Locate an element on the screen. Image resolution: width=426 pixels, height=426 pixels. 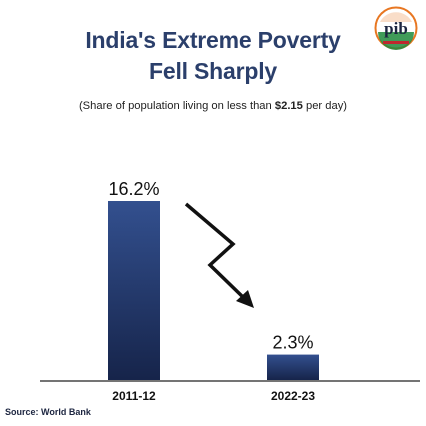
data-label-2011-12: 16.2% is located at coordinates (133, 189).